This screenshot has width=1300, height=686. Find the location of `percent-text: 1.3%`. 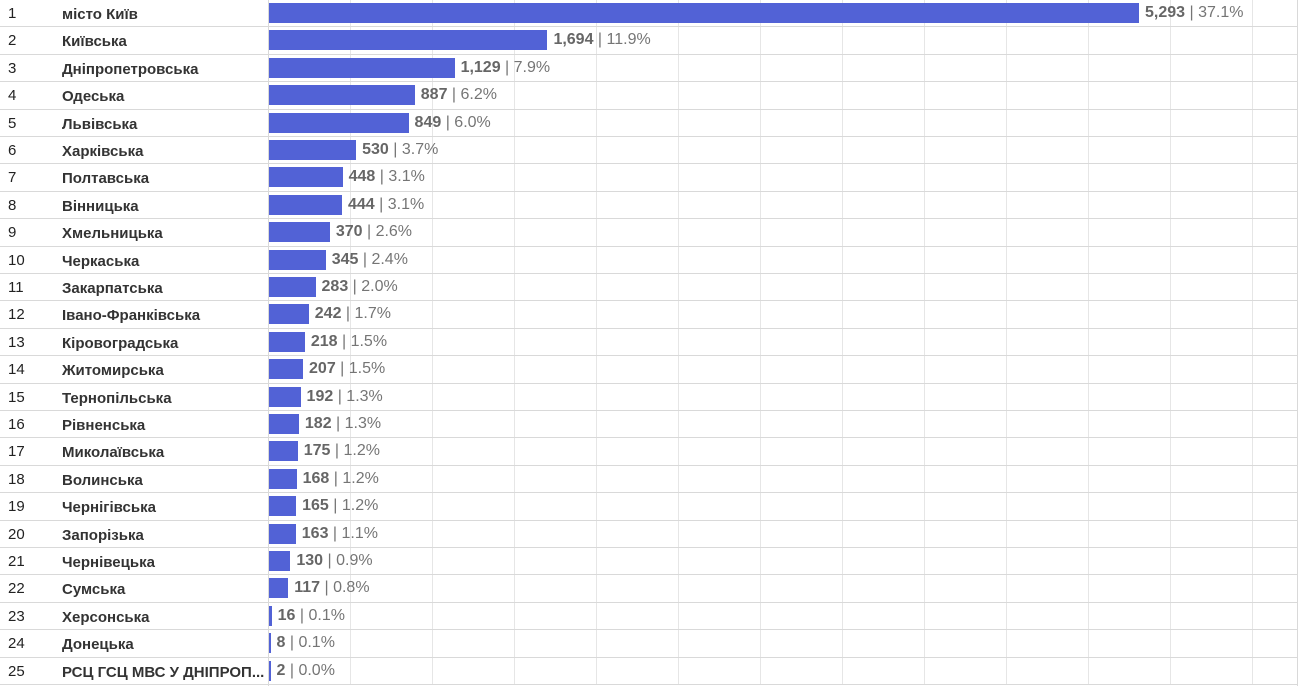

percent-text: 1.3% is located at coordinates (364, 396).